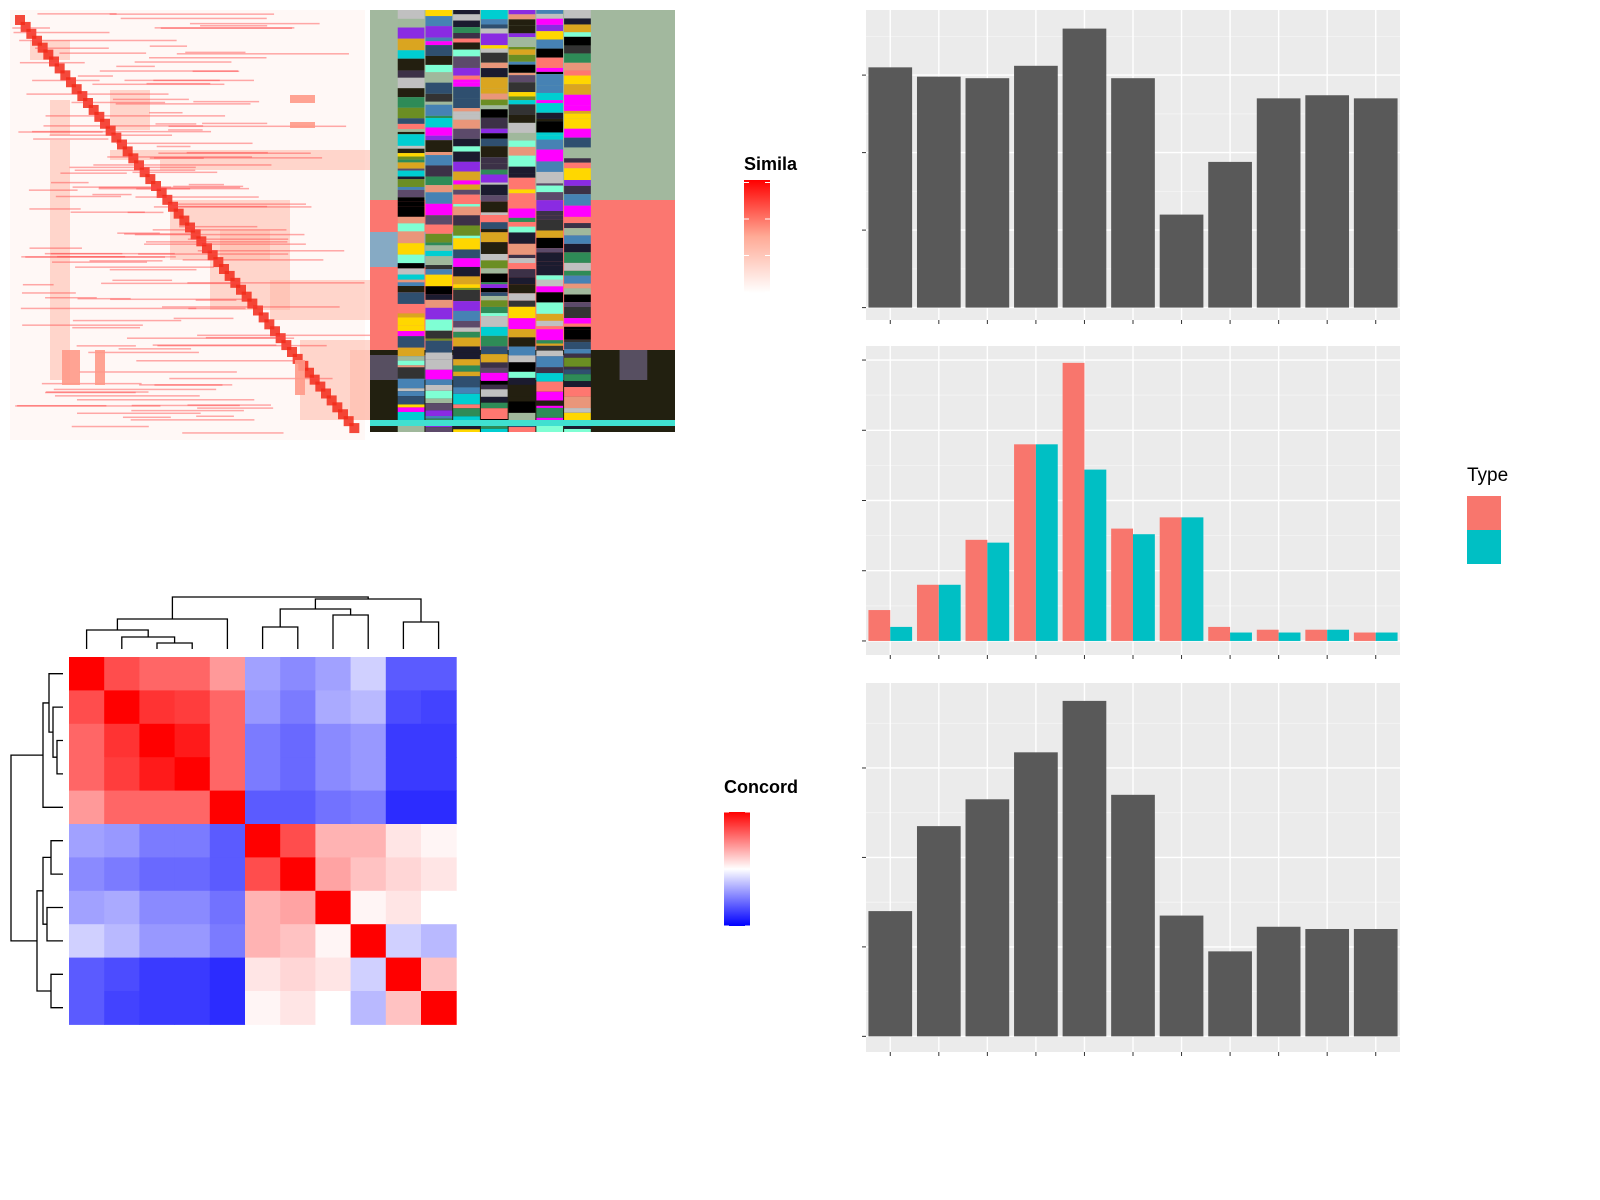 The width and height of the screenshot is (1600, 1200). What do you see at coordinates (927, 612) in the screenshot?
I see `bar-all-sizes` at bounding box center [927, 612].